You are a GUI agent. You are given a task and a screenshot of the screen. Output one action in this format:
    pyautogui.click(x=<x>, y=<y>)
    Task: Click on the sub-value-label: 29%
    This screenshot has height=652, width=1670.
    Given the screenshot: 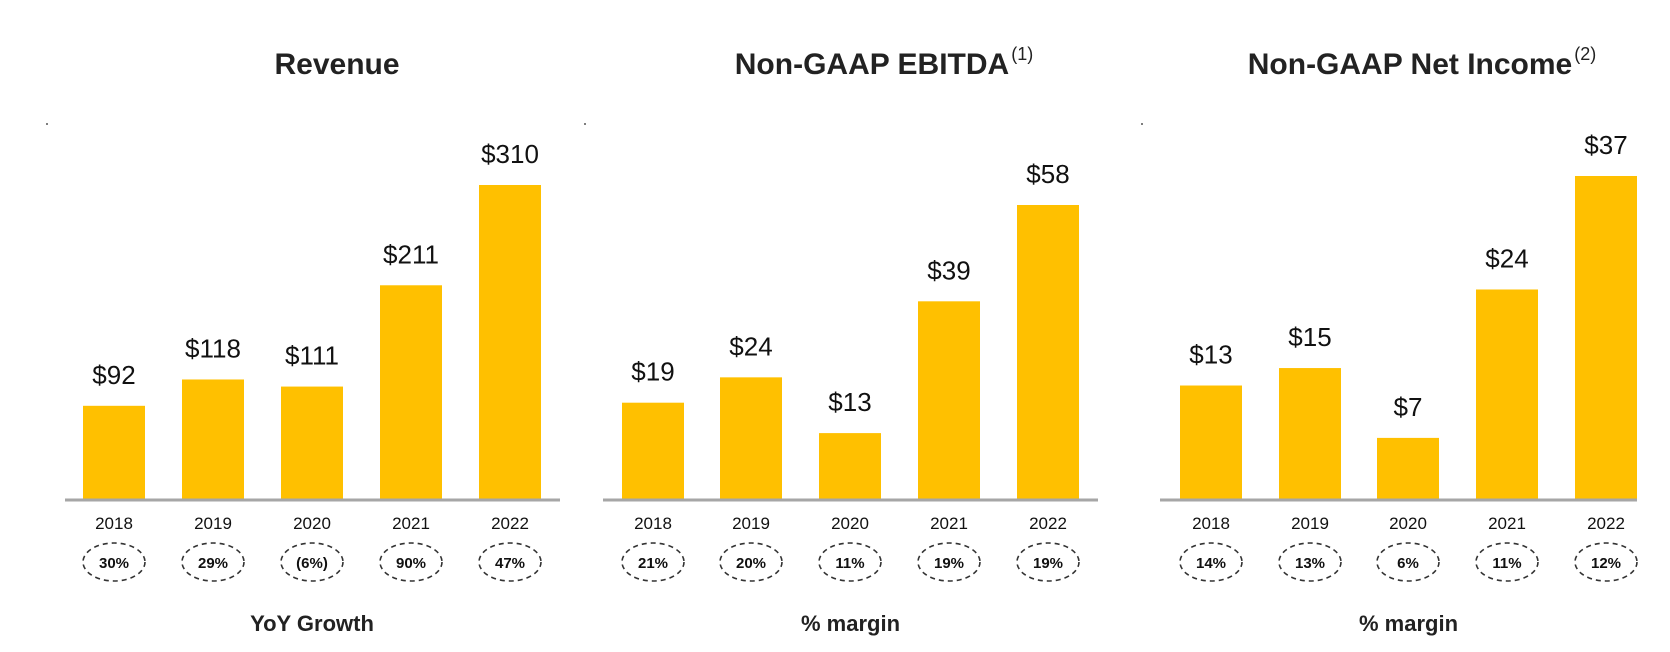 What is the action you would take?
    pyautogui.click(x=213, y=563)
    